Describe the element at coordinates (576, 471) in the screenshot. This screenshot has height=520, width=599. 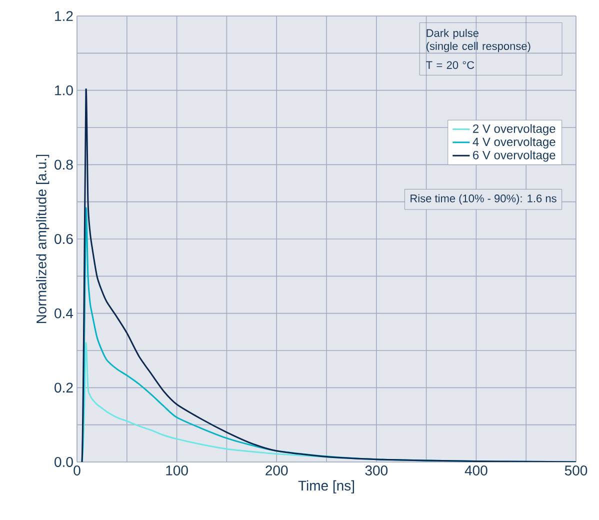
I see `x-tick-label: 500` at that location.